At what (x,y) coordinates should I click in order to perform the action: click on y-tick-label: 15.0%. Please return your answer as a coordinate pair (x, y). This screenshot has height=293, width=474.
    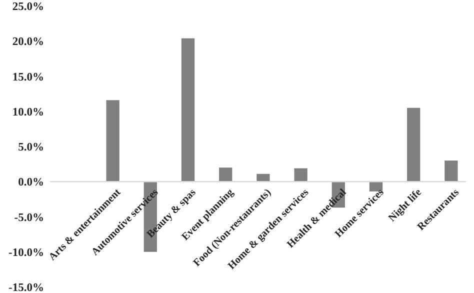
    Looking at the image, I should click on (28, 77).